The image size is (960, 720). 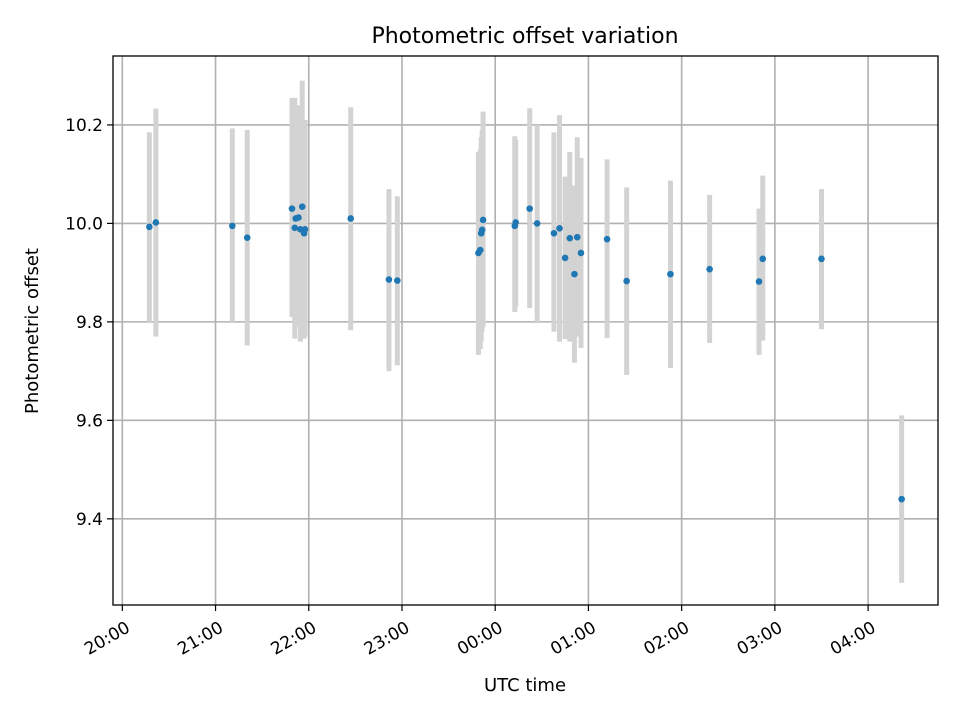 What do you see at coordinates (84, 126) in the screenshot?
I see `y-tick-label: 10.2` at bounding box center [84, 126].